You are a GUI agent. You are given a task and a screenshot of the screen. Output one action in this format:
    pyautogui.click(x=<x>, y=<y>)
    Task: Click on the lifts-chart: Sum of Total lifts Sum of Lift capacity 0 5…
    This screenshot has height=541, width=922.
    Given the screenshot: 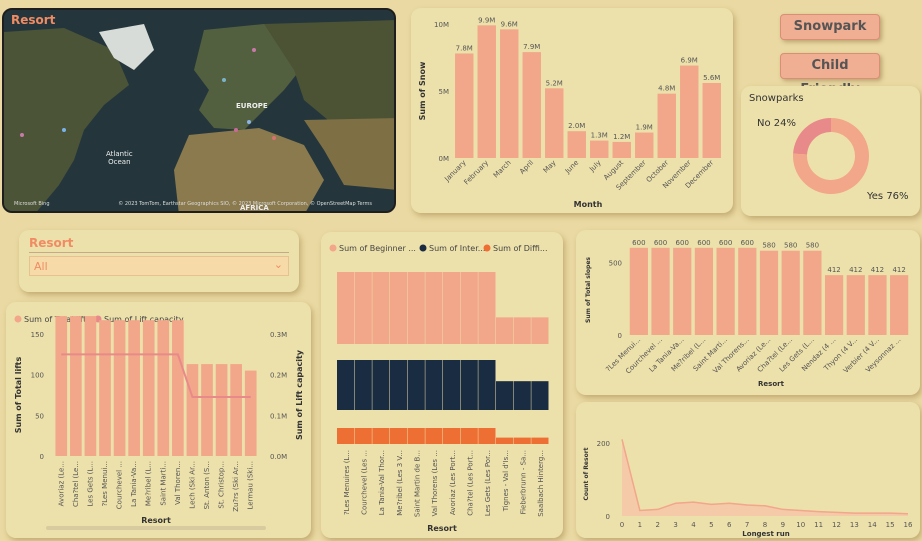 What is the action you would take?
    pyautogui.click(x=159, y=422)
    